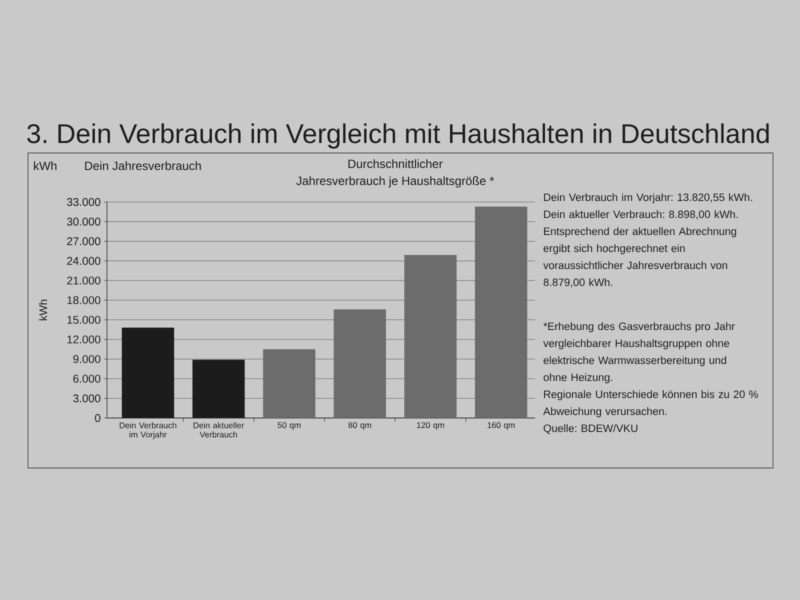  Describe the element at coordinates (648, 198) in the screenshot. I see `text: Dein Verbrauch im Vorjahr: 13.820,55 kWh.` at that location.